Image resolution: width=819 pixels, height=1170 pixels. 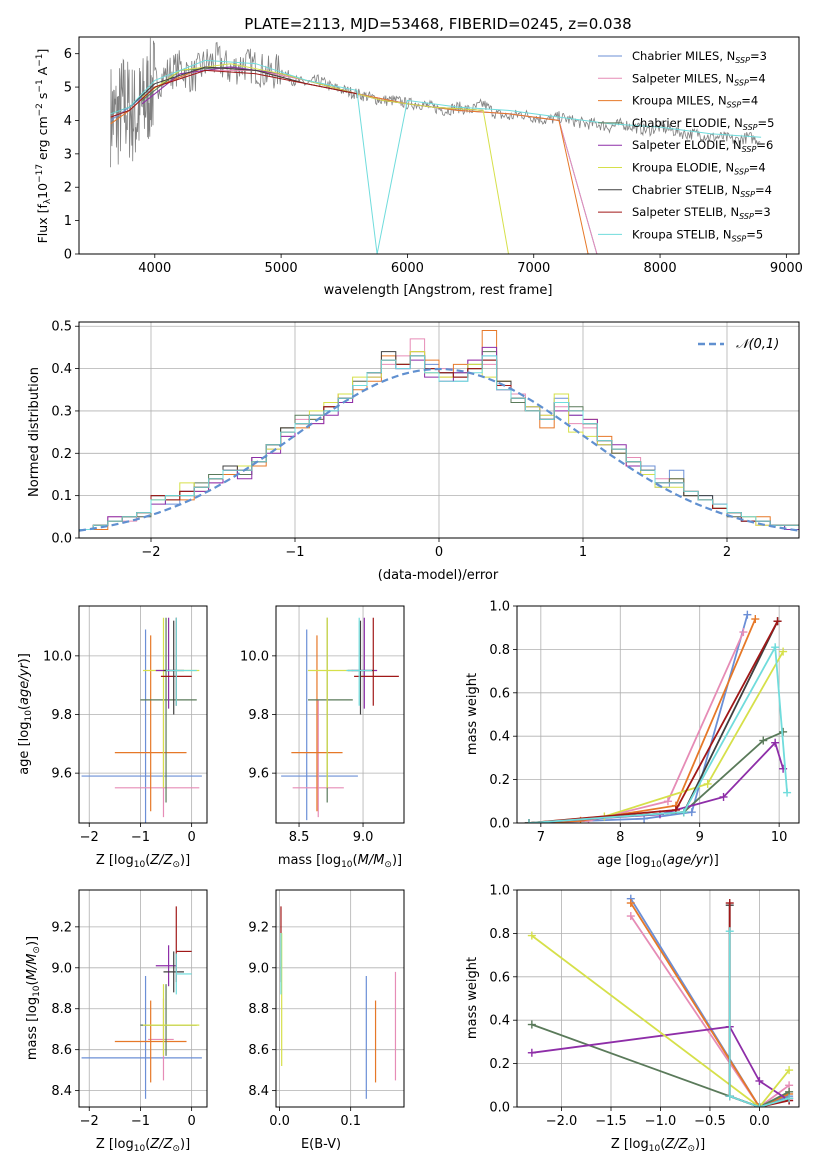 What do you see at coordinates (702, 146) in the screenshot?
I see `legend-label: Salpeter ELODIE, NSSP=6` at bounding box center [702, 146].